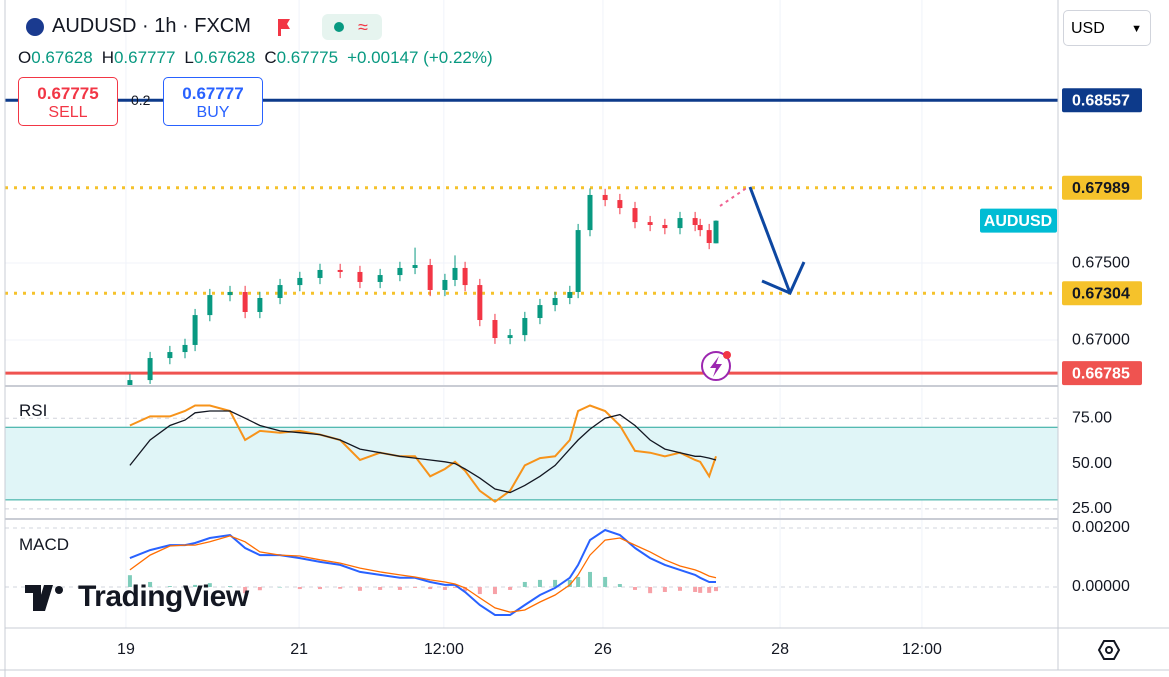  What do you see at coordinates (922, 649) in the screenshot?
I see `x-tick-label: 12:00` at bounding box center [922, 649].